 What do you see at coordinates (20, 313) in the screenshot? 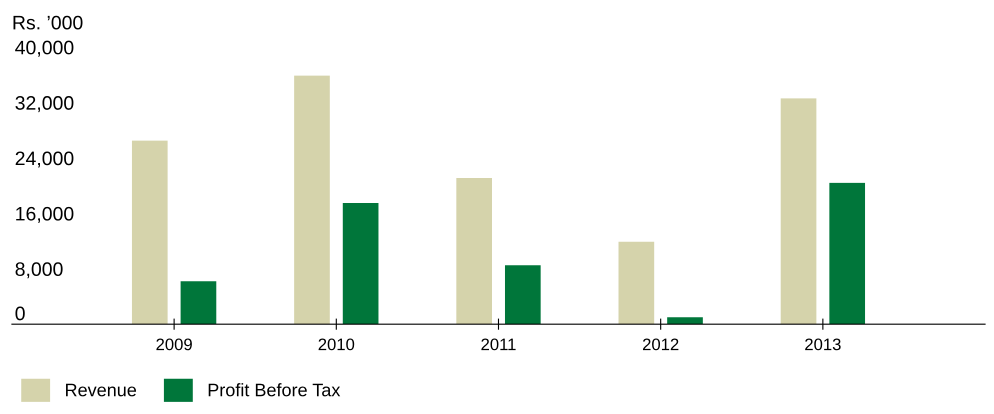
I see `y-tick-label: 0` at bounding box center [20, 313].